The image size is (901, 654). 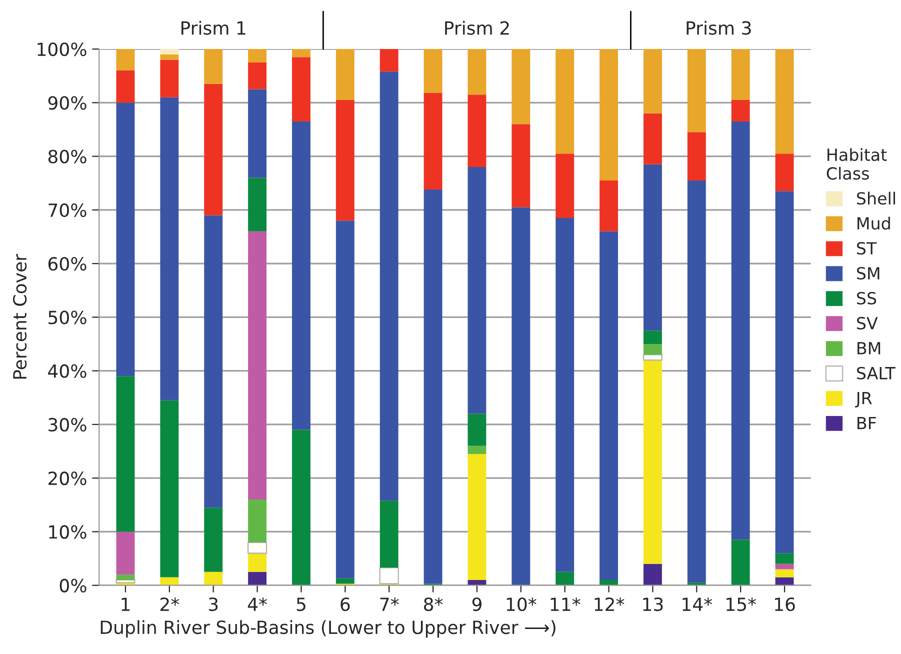 What do you see at coordinates (785, 604) in the screenshot?
I see `x-tick-label: 16` at bounding box center [785, 604].